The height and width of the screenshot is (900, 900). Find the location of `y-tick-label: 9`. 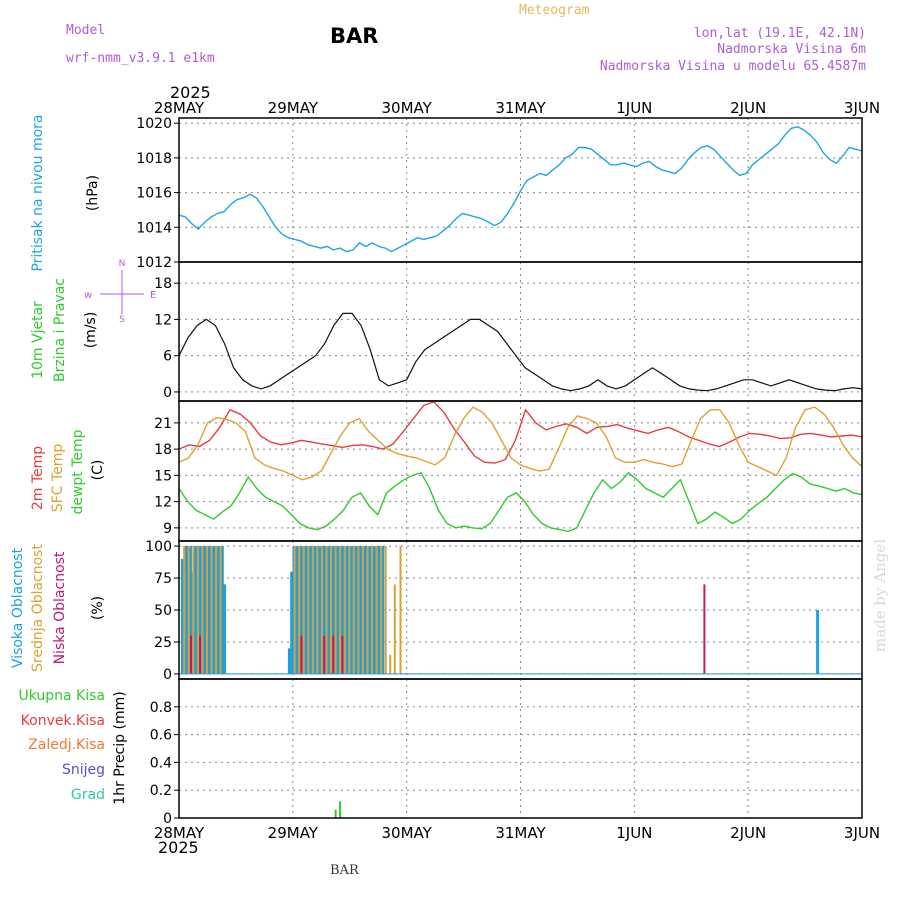

y-tick-label: 9 is located at coordinates (167, 529).